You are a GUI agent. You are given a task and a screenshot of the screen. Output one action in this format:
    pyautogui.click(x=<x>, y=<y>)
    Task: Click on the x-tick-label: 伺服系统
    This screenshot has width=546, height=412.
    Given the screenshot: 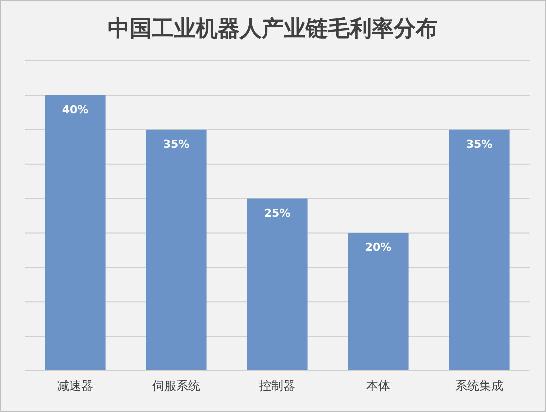 What is the action you would take?
    pyautogui.click(x=176, y=386)
    